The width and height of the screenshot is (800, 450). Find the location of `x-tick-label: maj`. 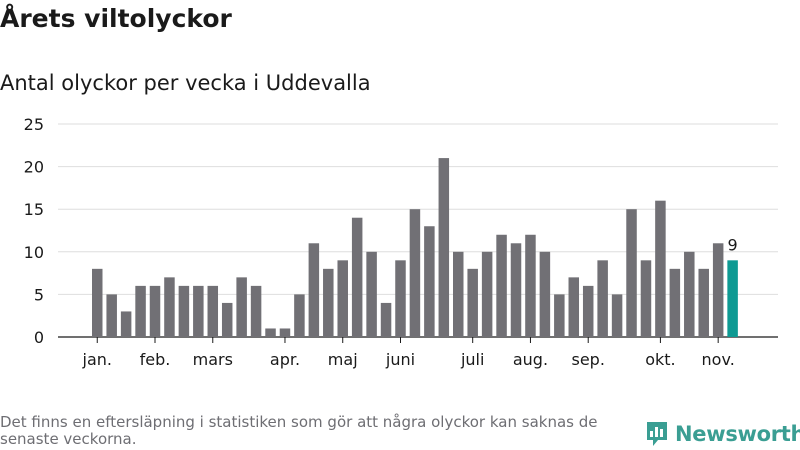

x-tick-label: maj is located at coordinates (343, 359).